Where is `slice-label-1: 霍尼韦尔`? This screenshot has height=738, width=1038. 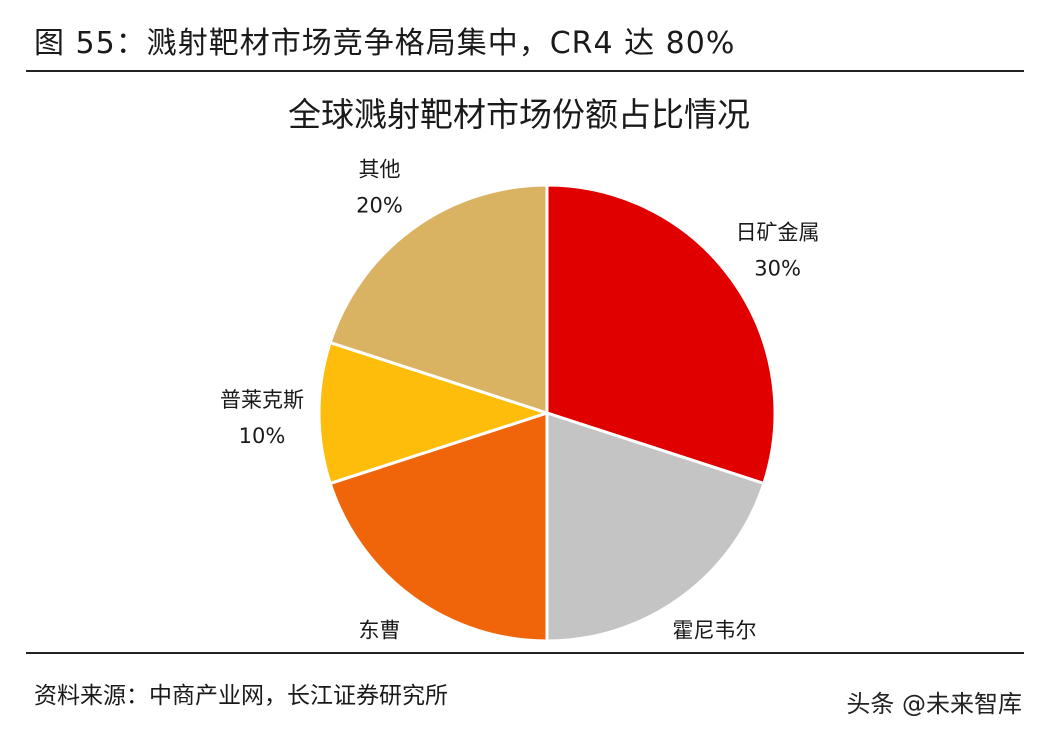
slice-label-1: 霍尼韦尔 is located at coordinates (715, 631).